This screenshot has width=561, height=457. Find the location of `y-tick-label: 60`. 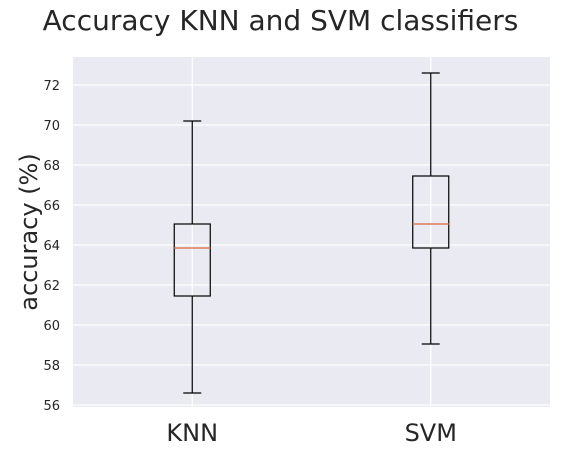

y-tick-label: 60 is located at coordinates (51, 326).